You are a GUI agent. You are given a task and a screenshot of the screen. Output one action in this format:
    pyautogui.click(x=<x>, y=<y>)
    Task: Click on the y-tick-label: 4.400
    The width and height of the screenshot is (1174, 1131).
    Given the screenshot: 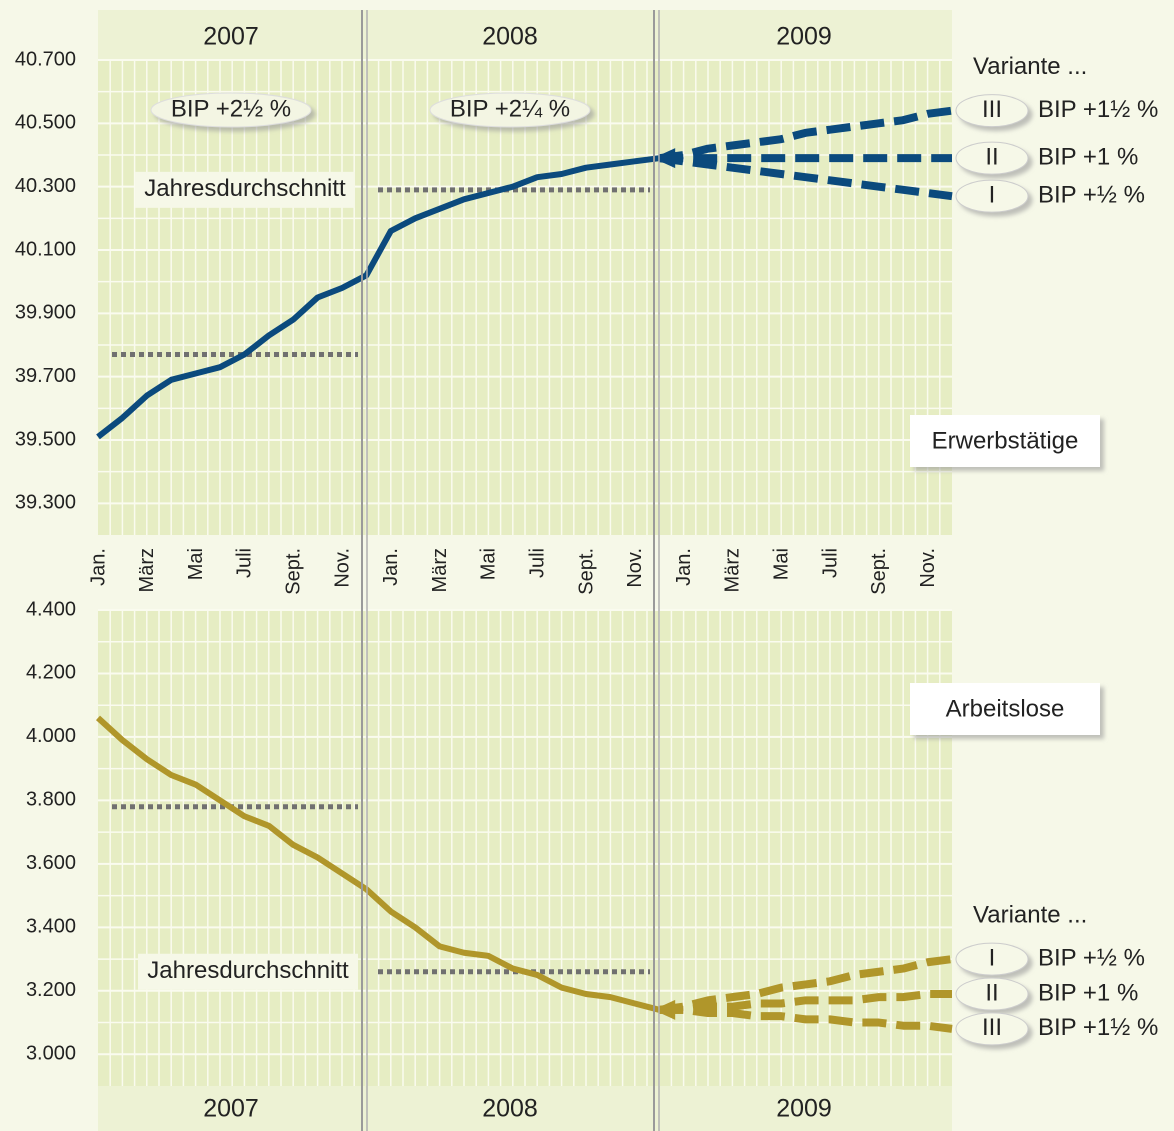 What is the action you would take?
    pyautogui.click(x=51, y=609)
    